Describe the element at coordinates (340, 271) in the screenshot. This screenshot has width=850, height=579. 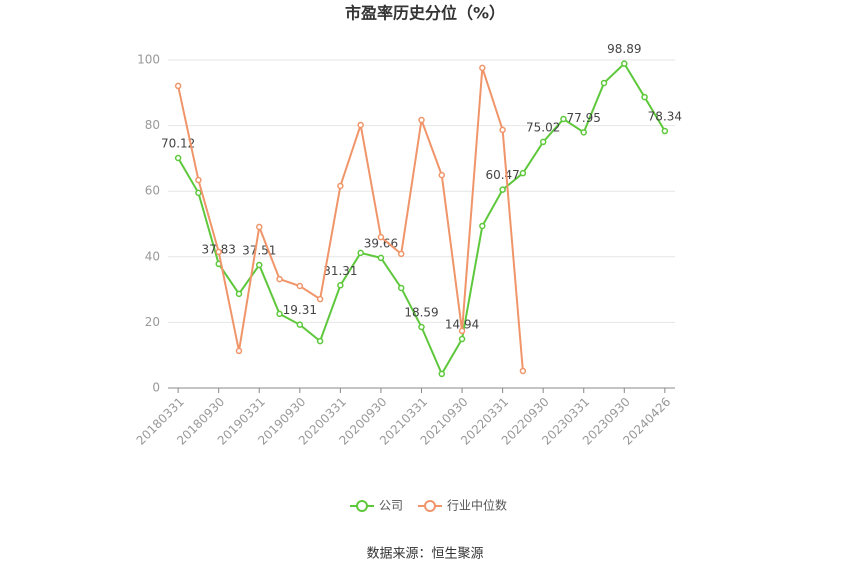
I see `data-label: 31.31` at that location.